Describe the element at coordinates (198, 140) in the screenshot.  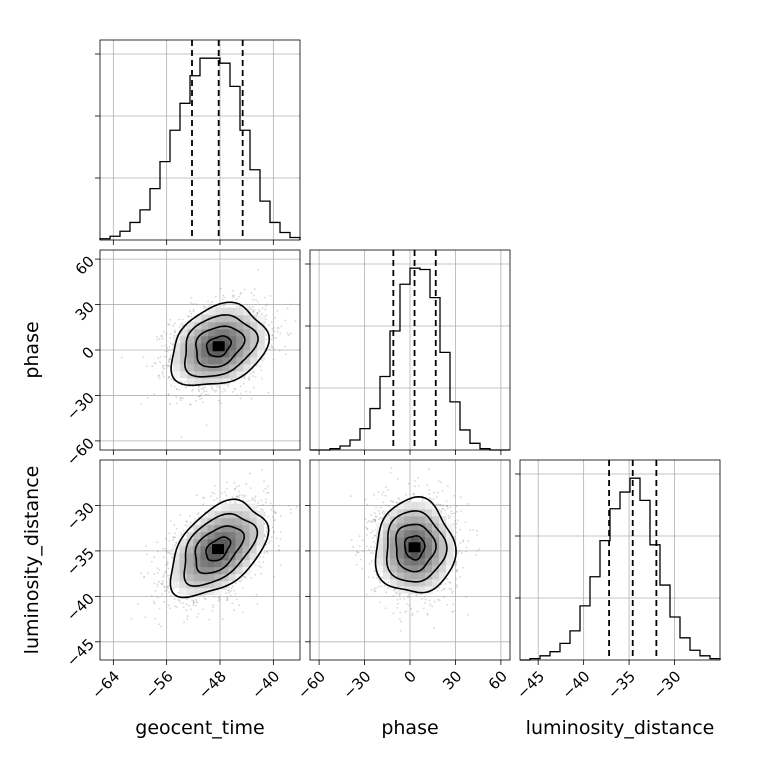
I see `hist-panel-geocent_time` at that location.